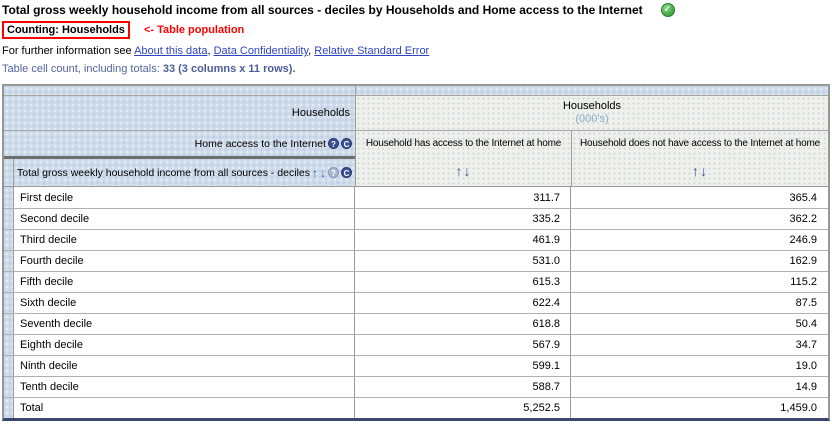 Image resolution: width=832 pixels, height=428 pixels. Describe the element at coordinates (698, 324) in the screenshot. I see `cell-value: 50.4` at that location.